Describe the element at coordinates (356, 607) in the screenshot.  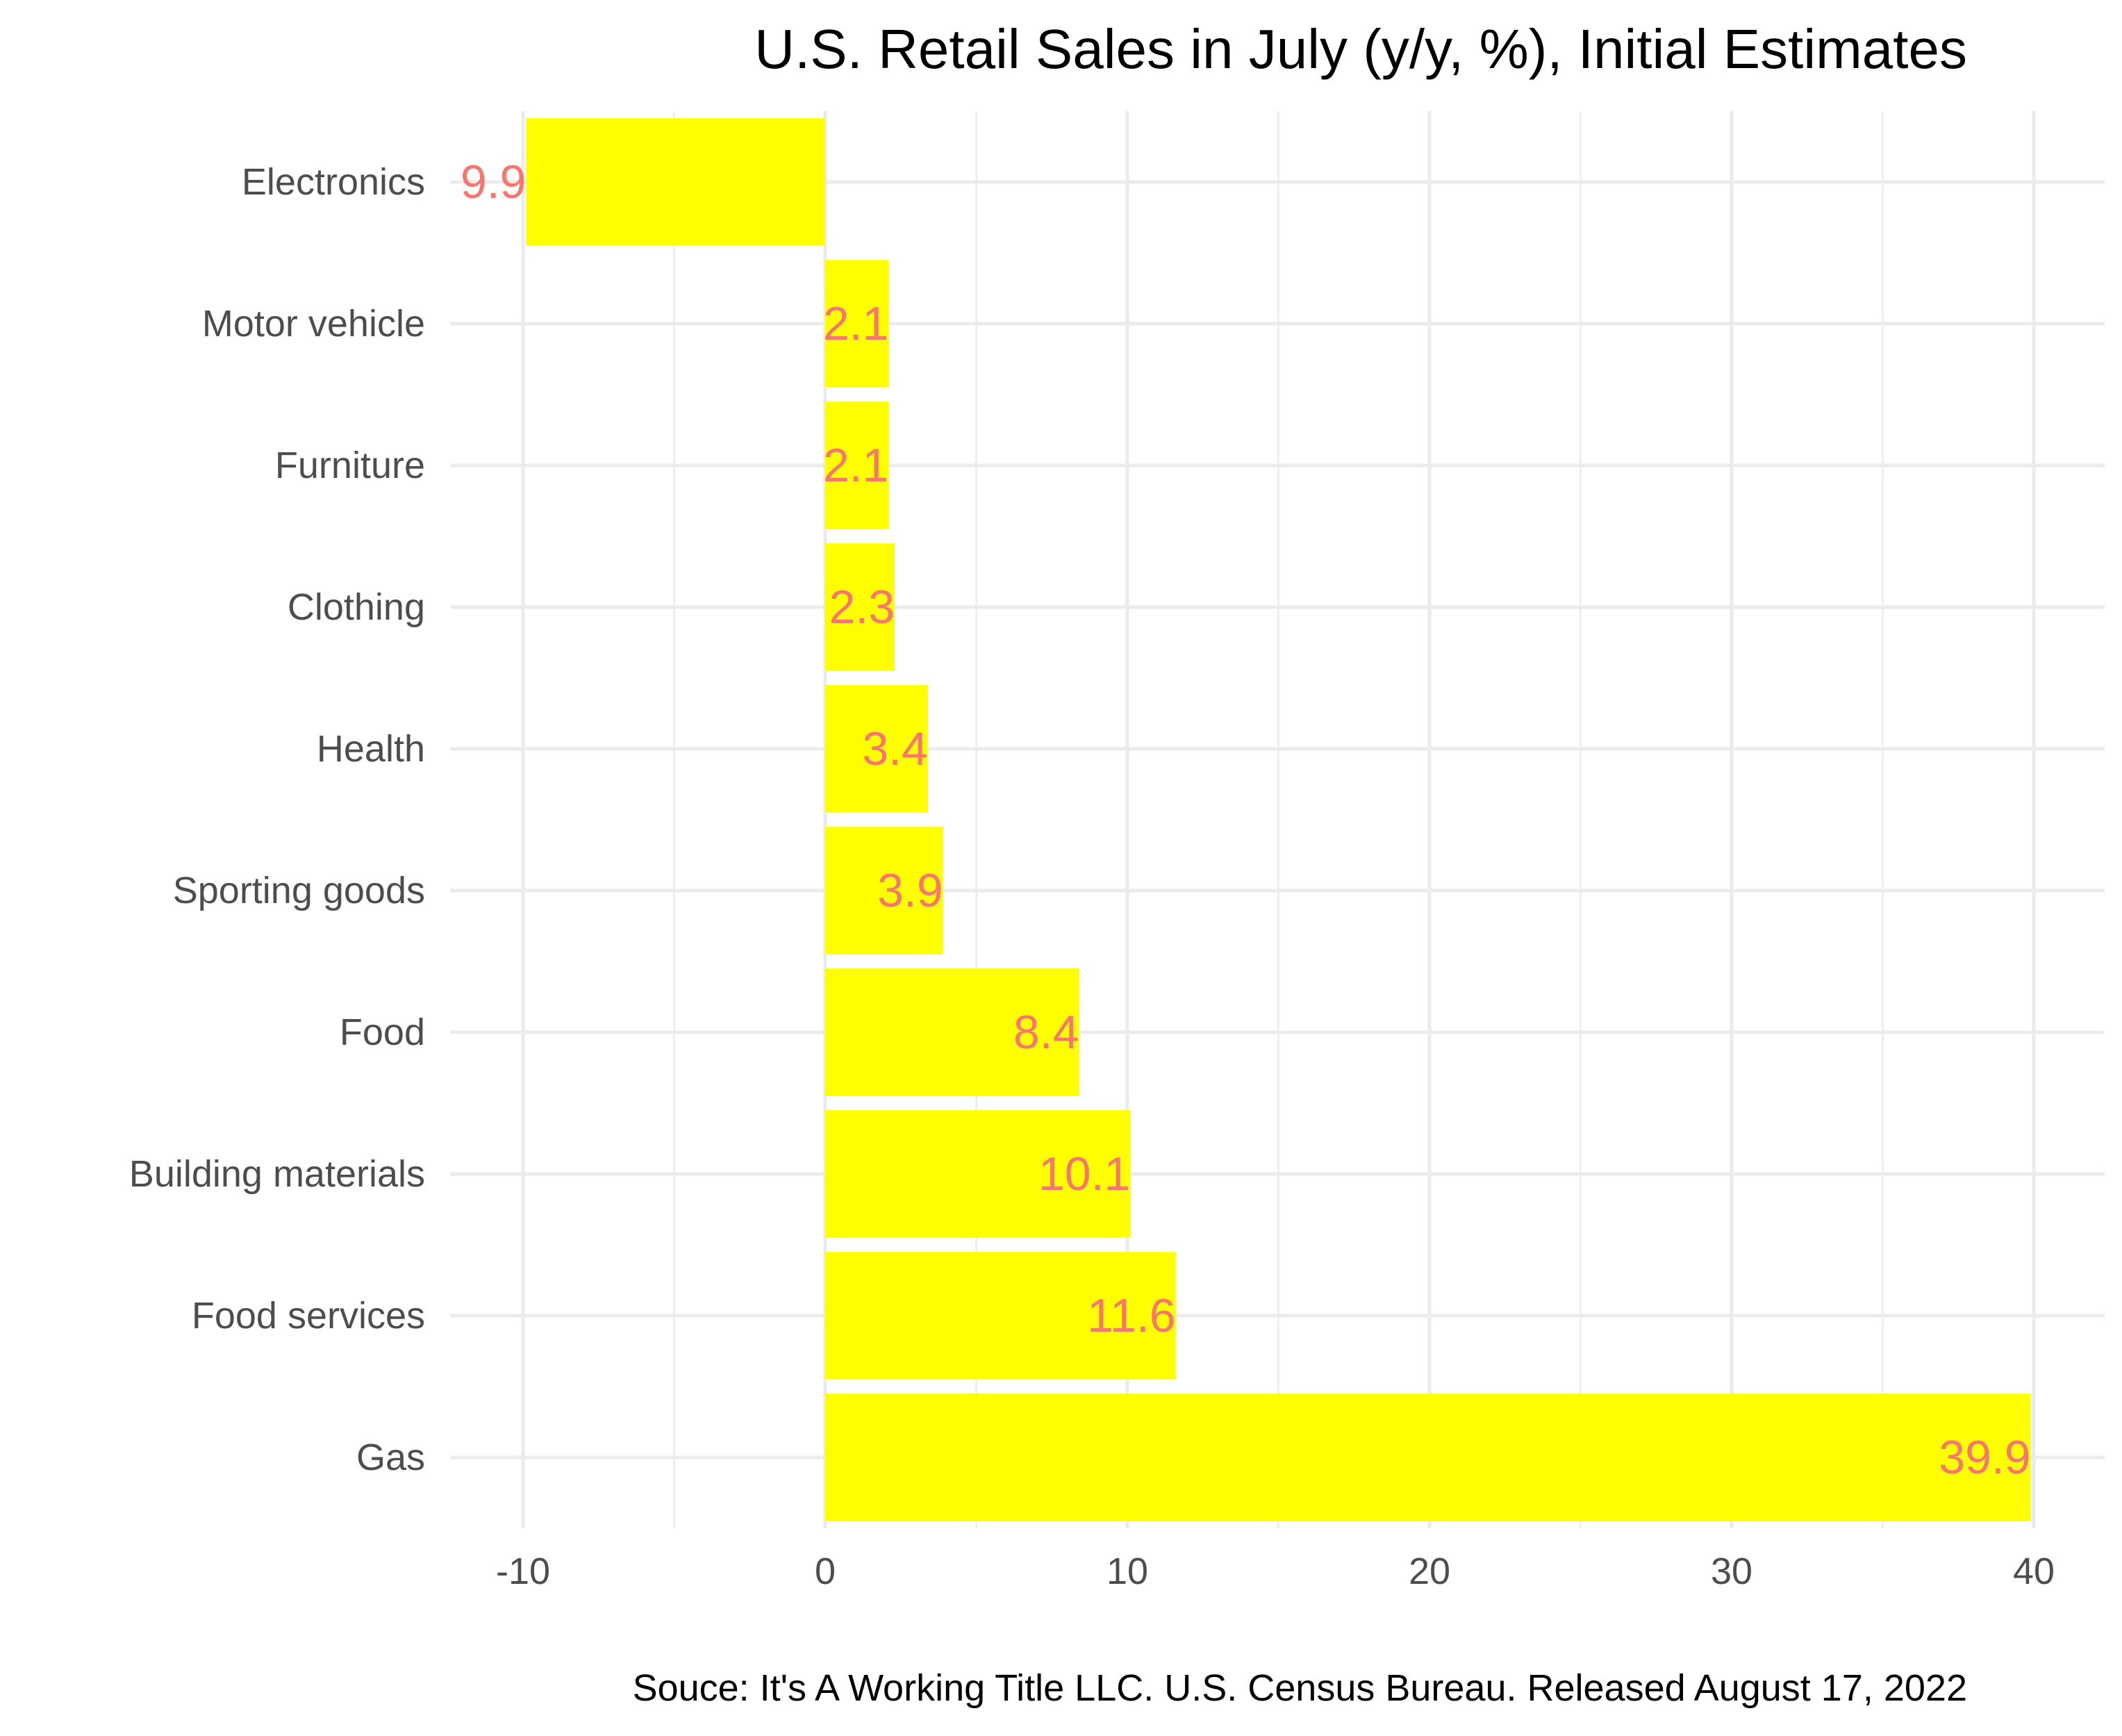
I see `category-label: Clothing` at that location.